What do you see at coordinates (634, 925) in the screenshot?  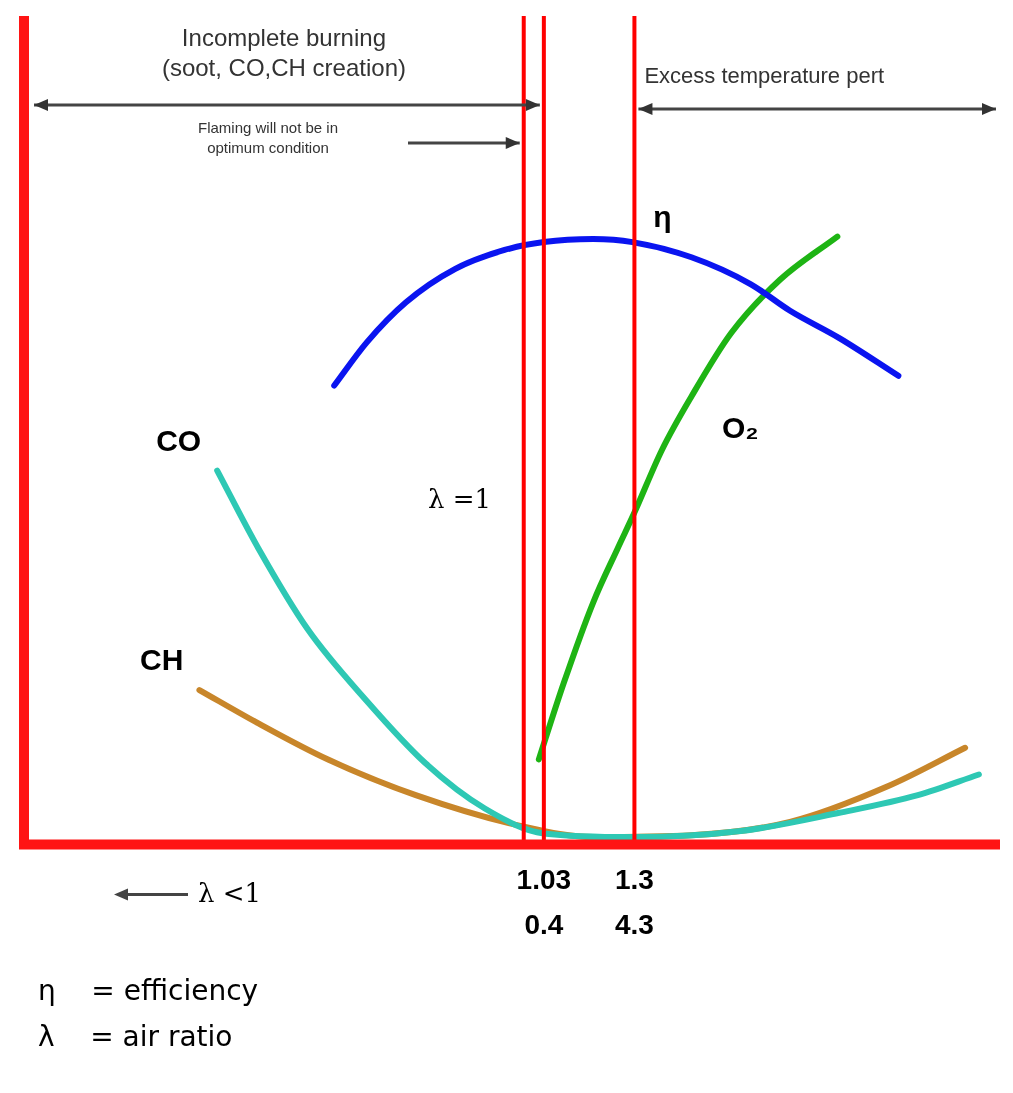 I see `text: 4.3` at bounding box center [634, 925].